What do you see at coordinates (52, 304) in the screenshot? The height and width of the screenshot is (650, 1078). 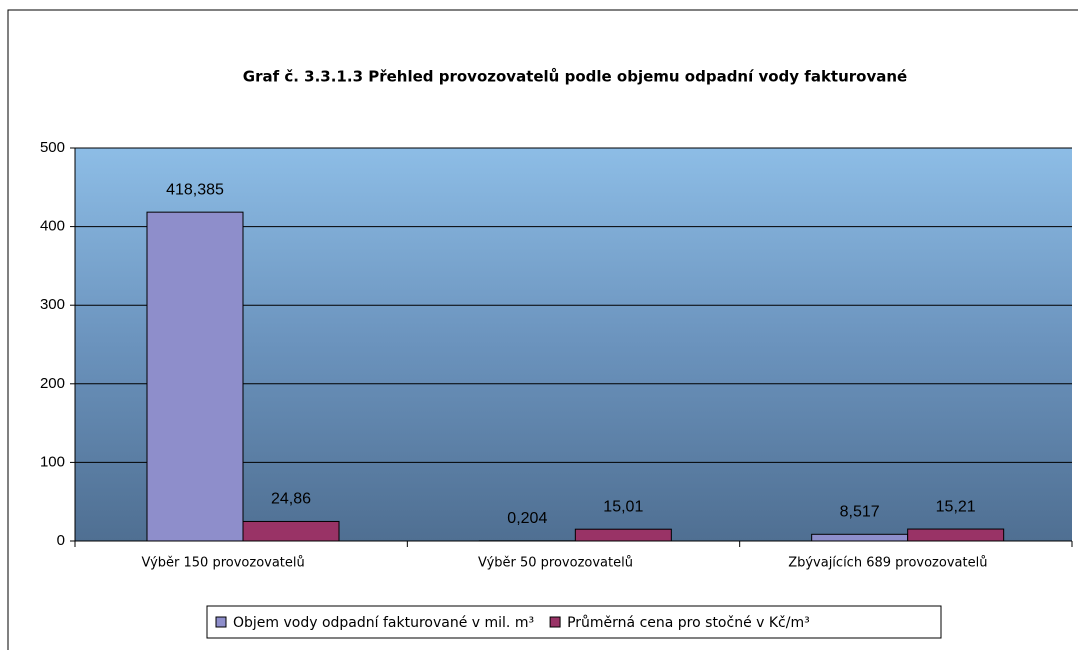 I see `y-tick-label: 300` at bounding box center [52, 304].